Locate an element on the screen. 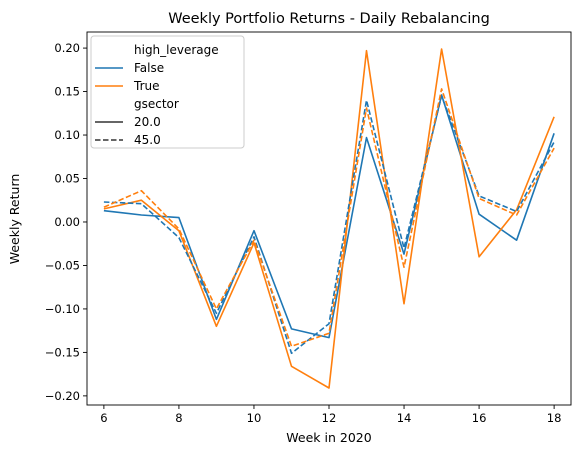 This screenshot has height=459, width=587. legend-entry-label: 20.0 is located at coordinates (147, 122).